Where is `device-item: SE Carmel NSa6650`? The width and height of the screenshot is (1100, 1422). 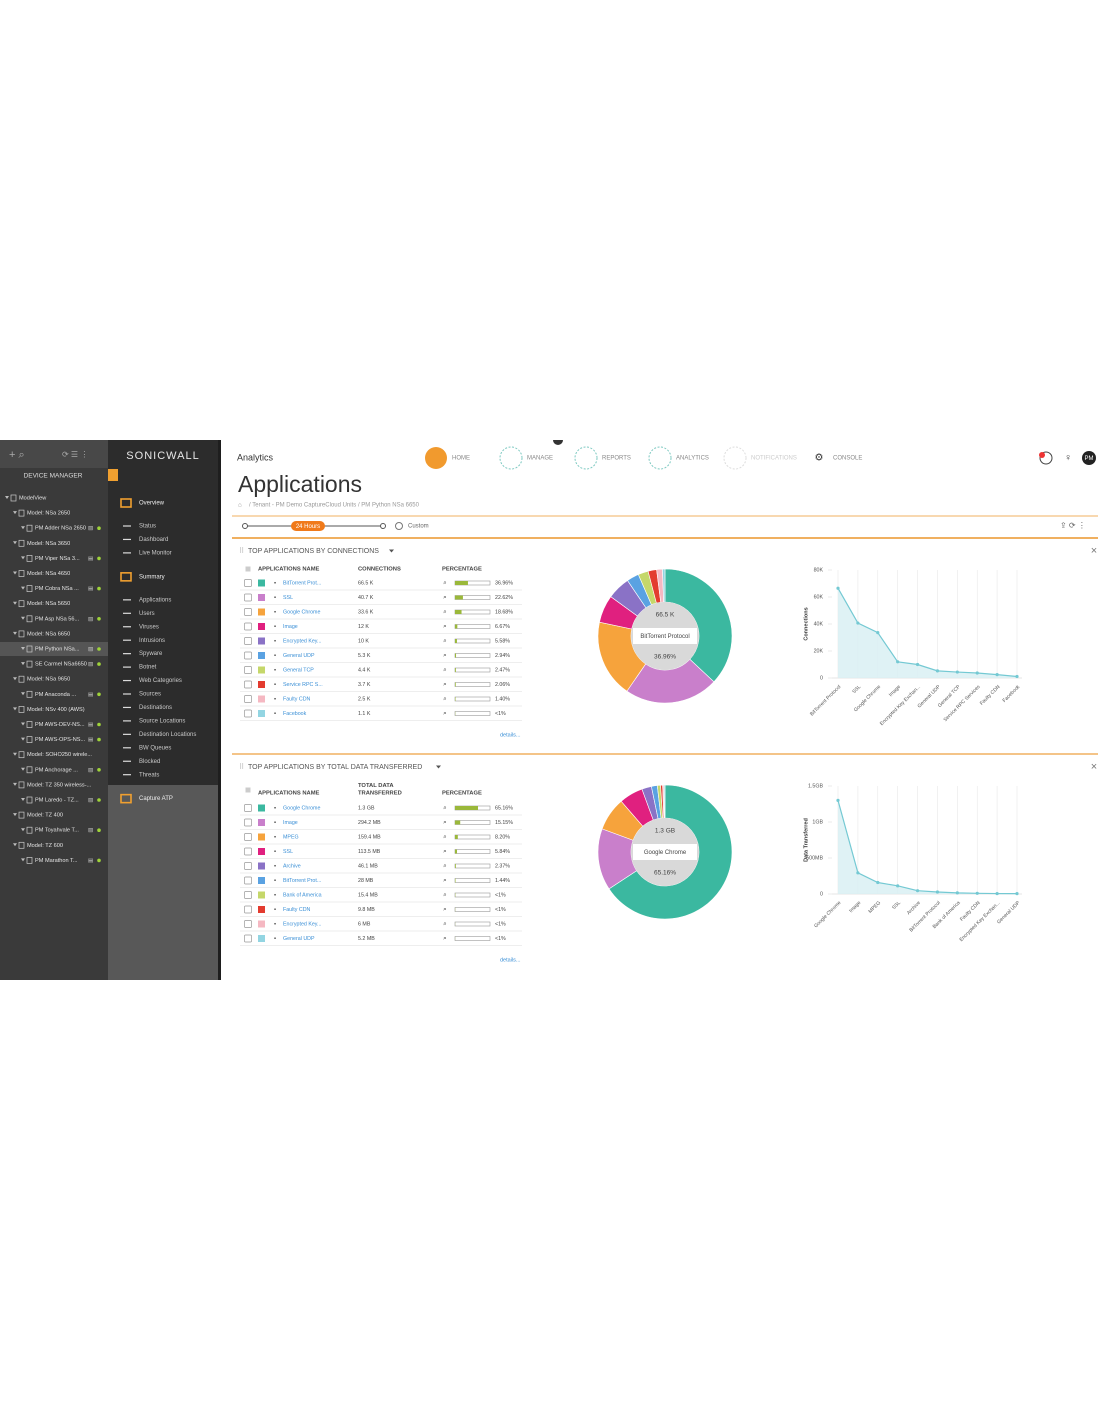
device-item: SE Carmel NSa6650 is located at coordinates (61, 665).